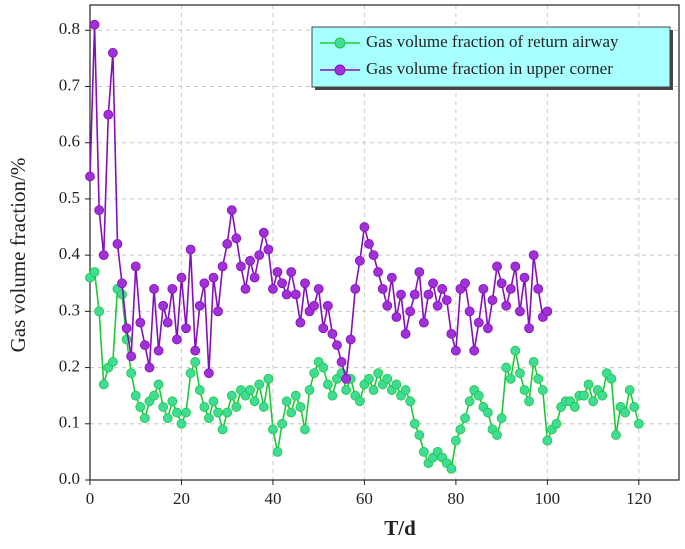 The height and width of the screenshot is (549, 685). I want to click on legend-box, so click(491, 57).